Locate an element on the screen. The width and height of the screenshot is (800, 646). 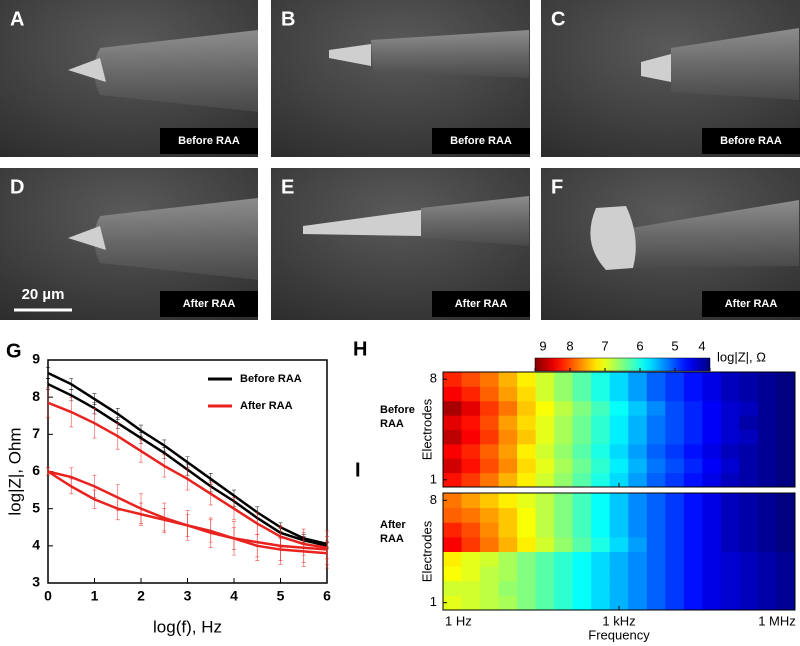
x-tick-label: 1 Hz is located at coordinates (458, 620).